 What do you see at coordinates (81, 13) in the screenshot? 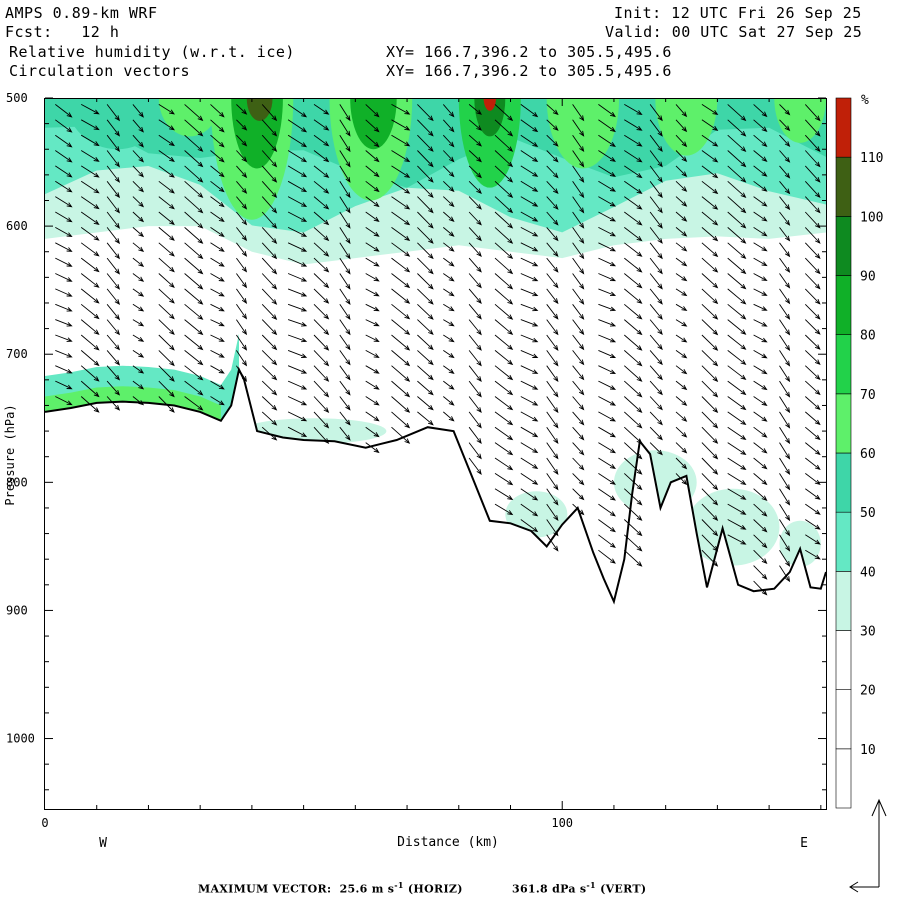
I see `model-title: AMPS 0.89-km WRF` at bounding box center [81, 13].